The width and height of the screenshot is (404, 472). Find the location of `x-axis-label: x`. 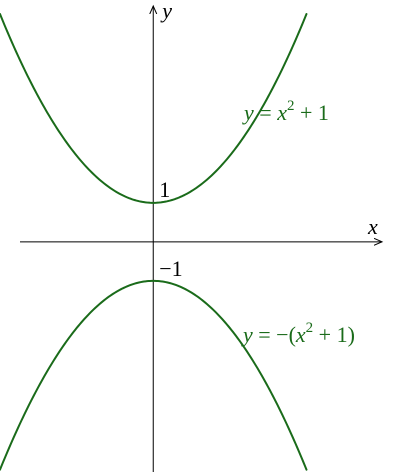

x-axis-label: x is located at coordinates (372, 226).